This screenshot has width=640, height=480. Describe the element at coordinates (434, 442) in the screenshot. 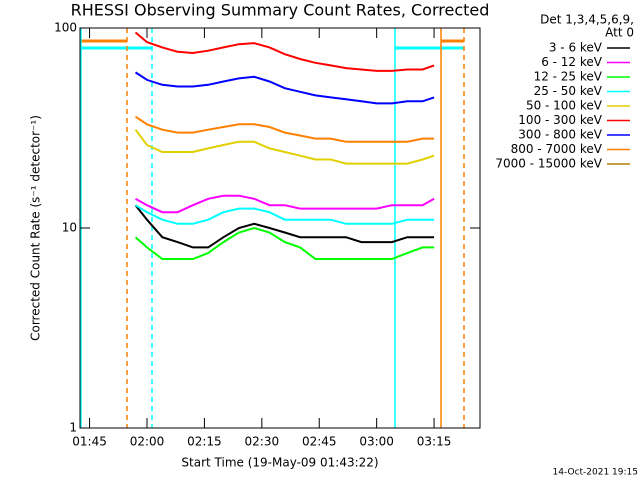

I see `x-tick-label: 03:15` at that location.